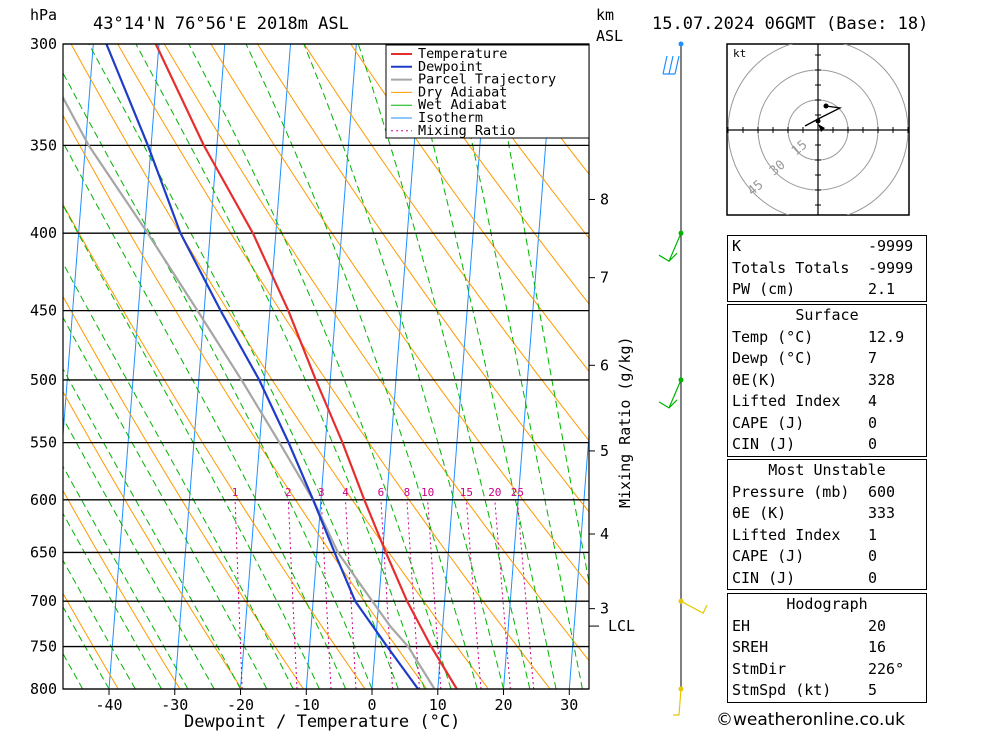  Describe the element at coordinates (827, 359) in the screenshot. I see `panel-row: Dewp (°C) 7` at that location.